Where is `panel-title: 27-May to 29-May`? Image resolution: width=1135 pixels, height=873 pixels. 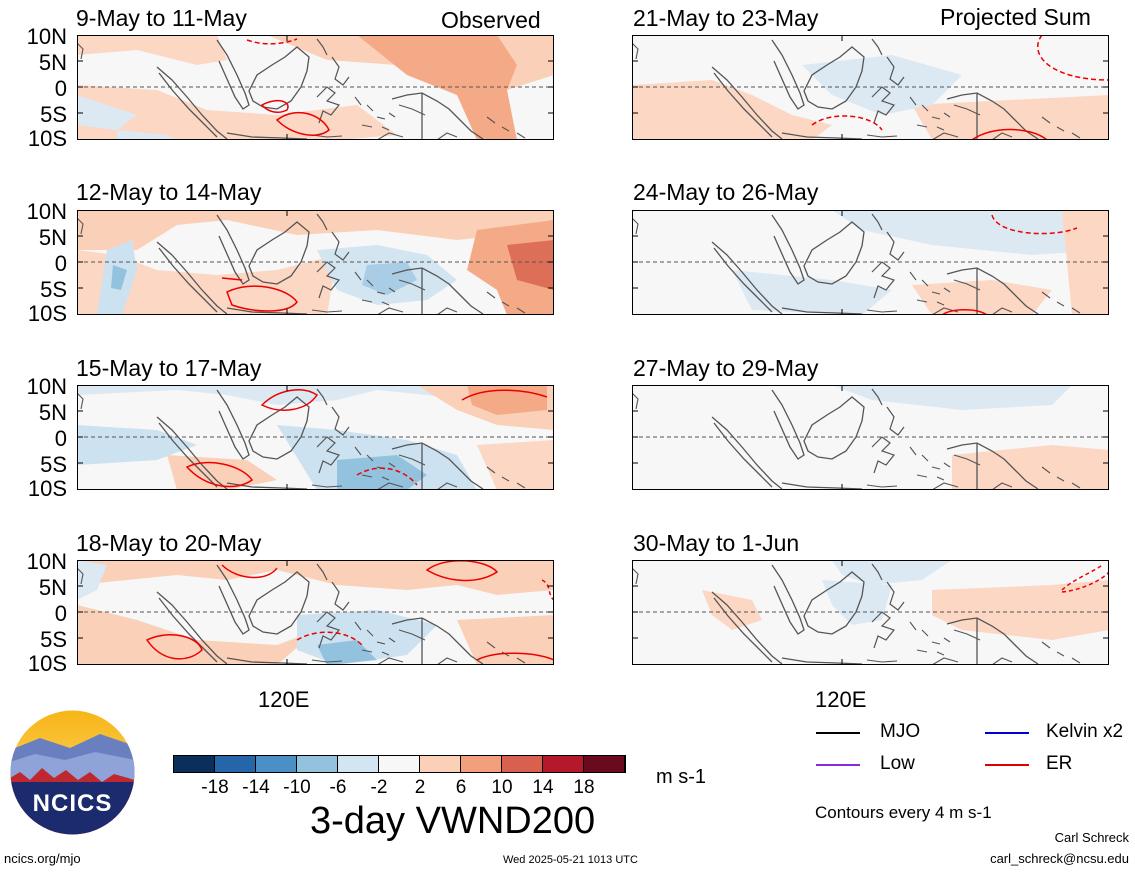 panel-title: 27-May to 29-May is located at coordinates (726, 368).